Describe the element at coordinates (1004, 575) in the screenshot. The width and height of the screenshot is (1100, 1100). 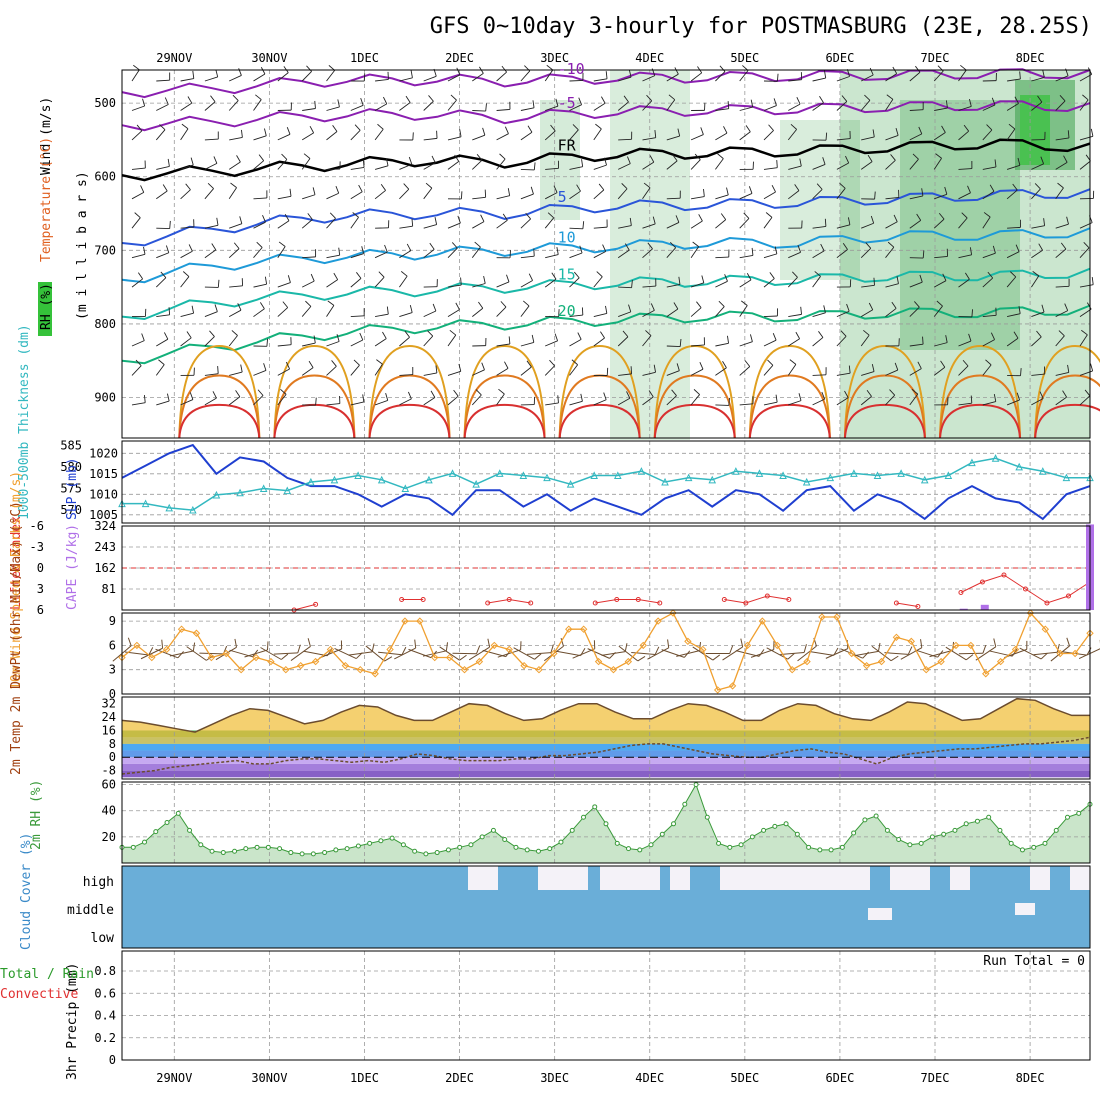
I see `li-marker` at that location.